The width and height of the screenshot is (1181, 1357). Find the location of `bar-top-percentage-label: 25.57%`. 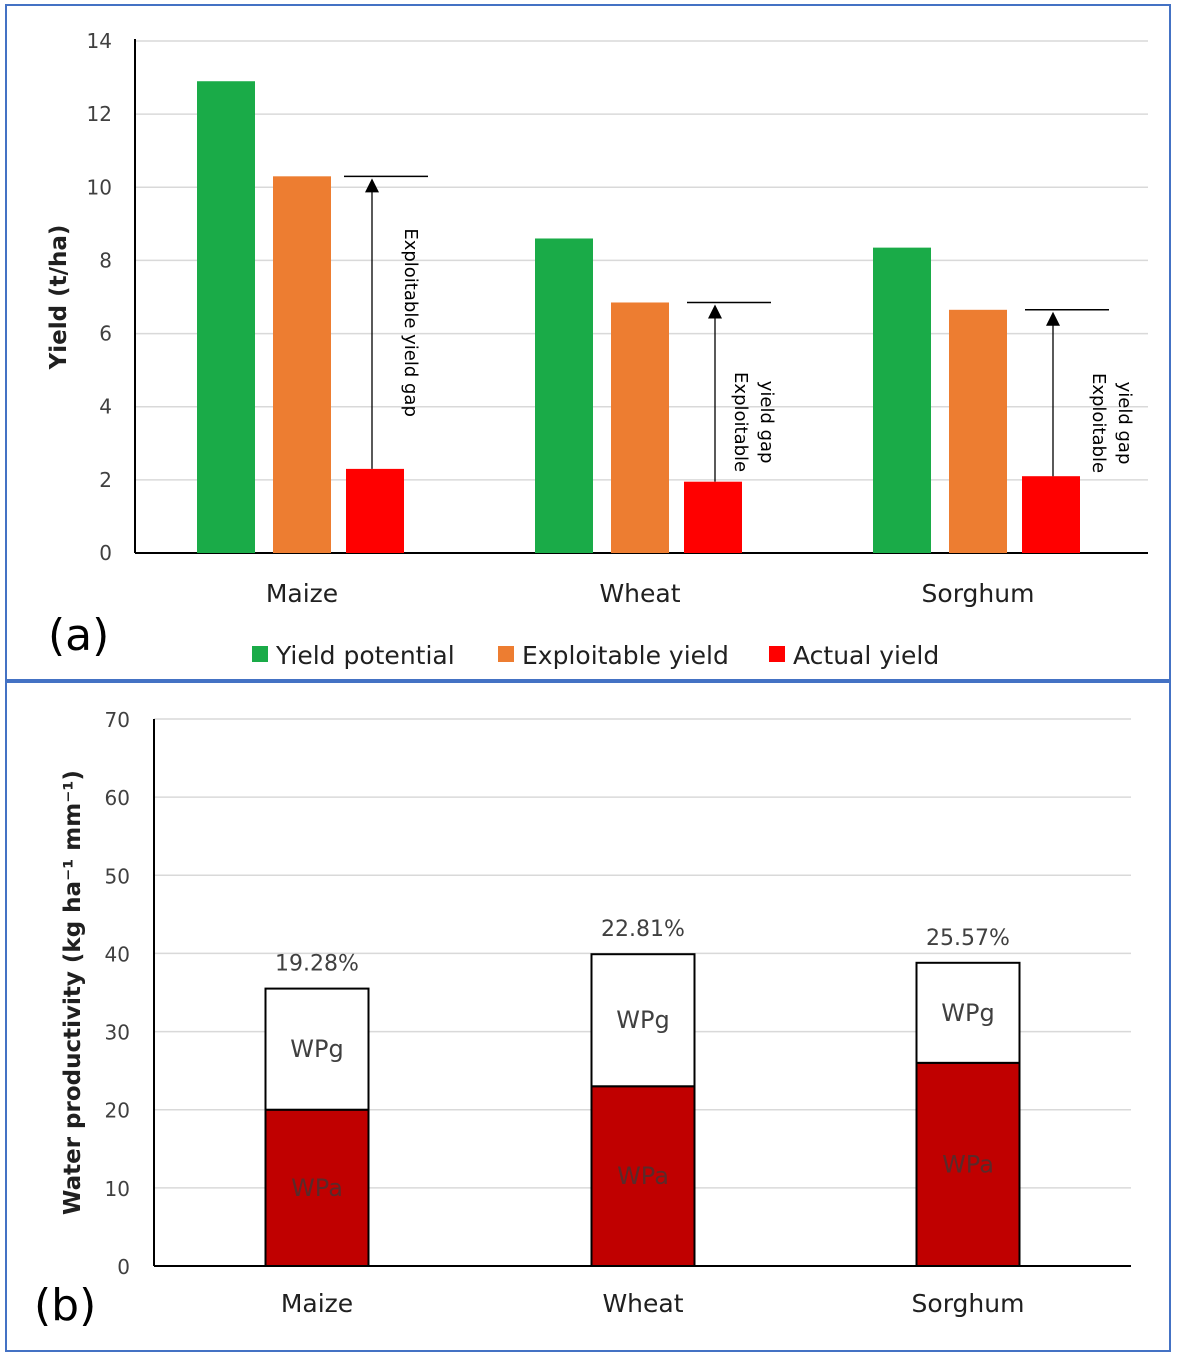

bar-top-percentage-label: 25.57% is located at coordinates (968, 938).